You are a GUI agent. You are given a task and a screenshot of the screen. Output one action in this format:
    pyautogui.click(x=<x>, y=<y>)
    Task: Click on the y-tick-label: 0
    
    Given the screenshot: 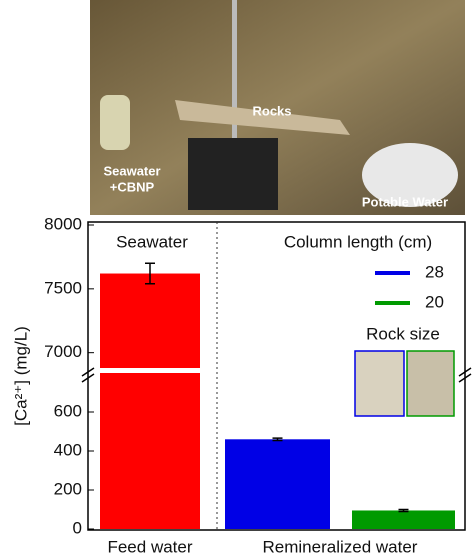 What is the action you would take?
    pyautogui.click(x=77, y=527)
    